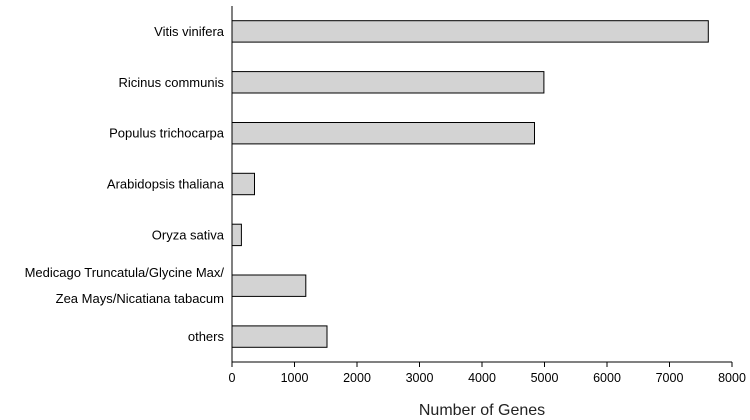 The image size is (750, 420). Describe the element at coordinates (482, 410) in the screenshot. I see `x-axis-title: Number of Genes` at that location.